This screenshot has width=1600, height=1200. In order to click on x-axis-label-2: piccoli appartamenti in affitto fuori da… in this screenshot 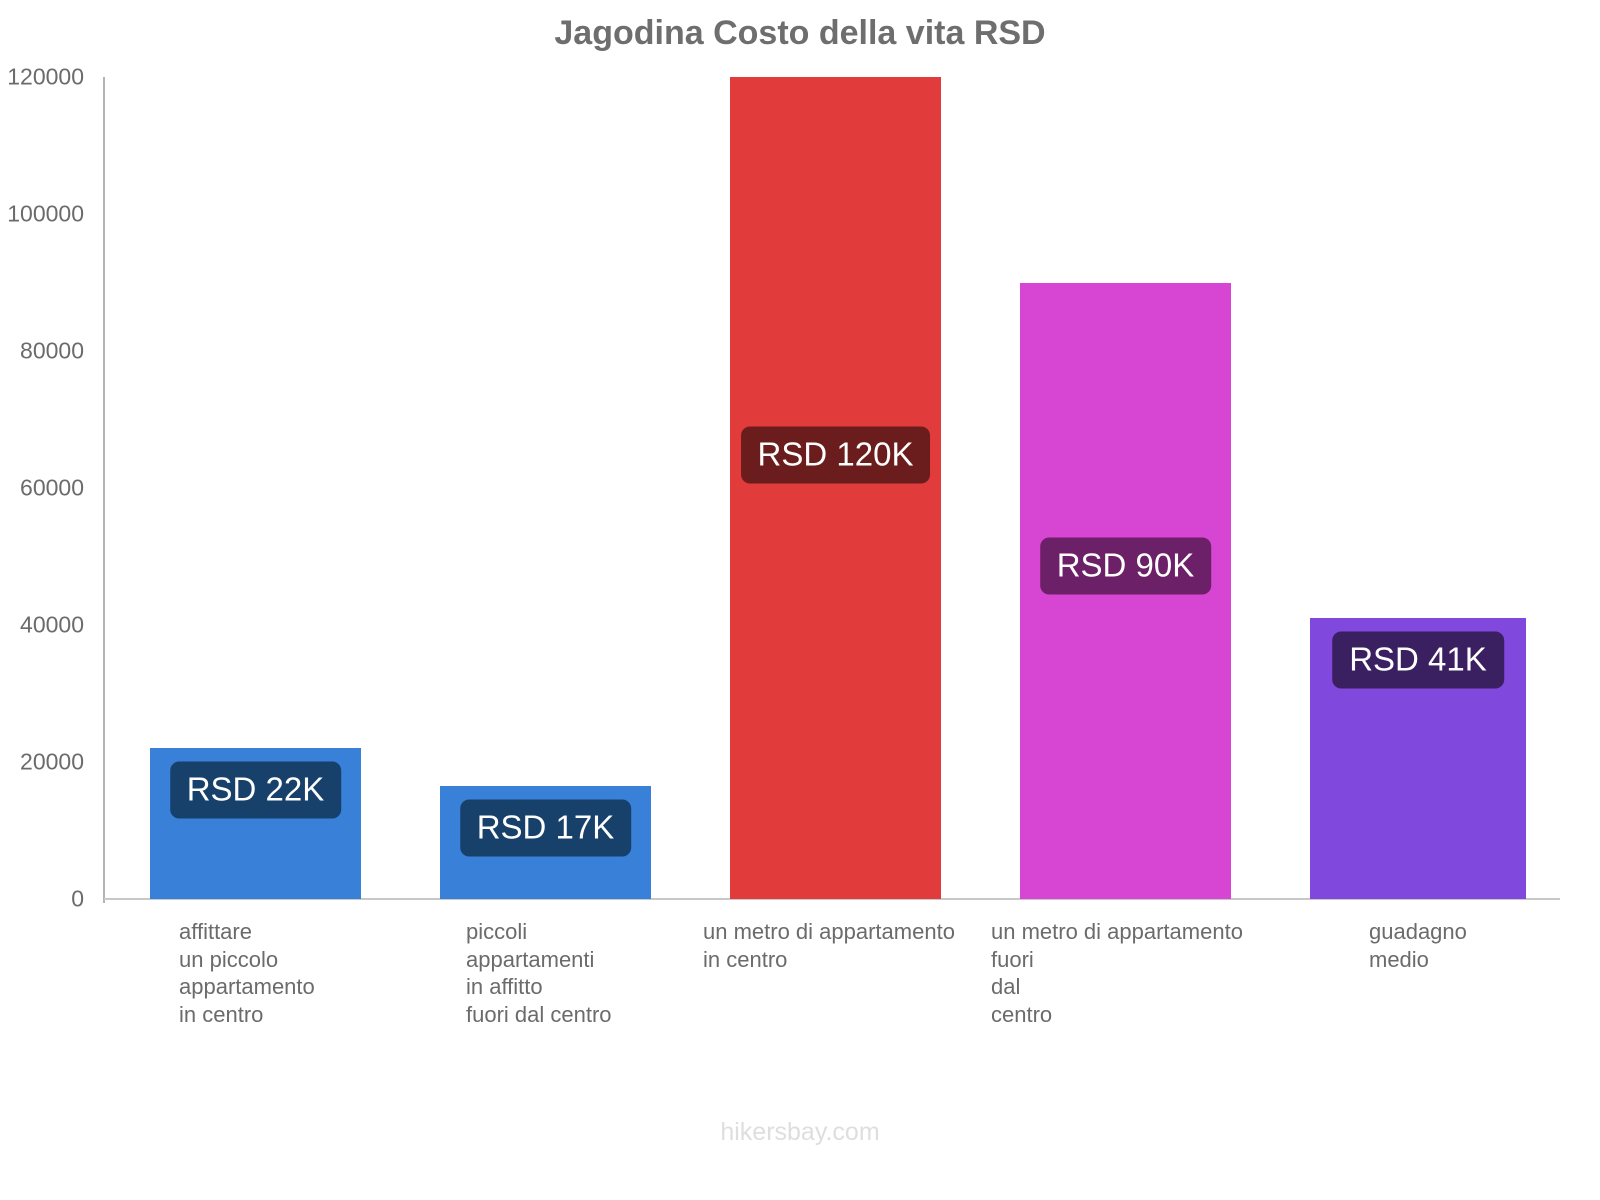, I will do `click(539, 973)`.